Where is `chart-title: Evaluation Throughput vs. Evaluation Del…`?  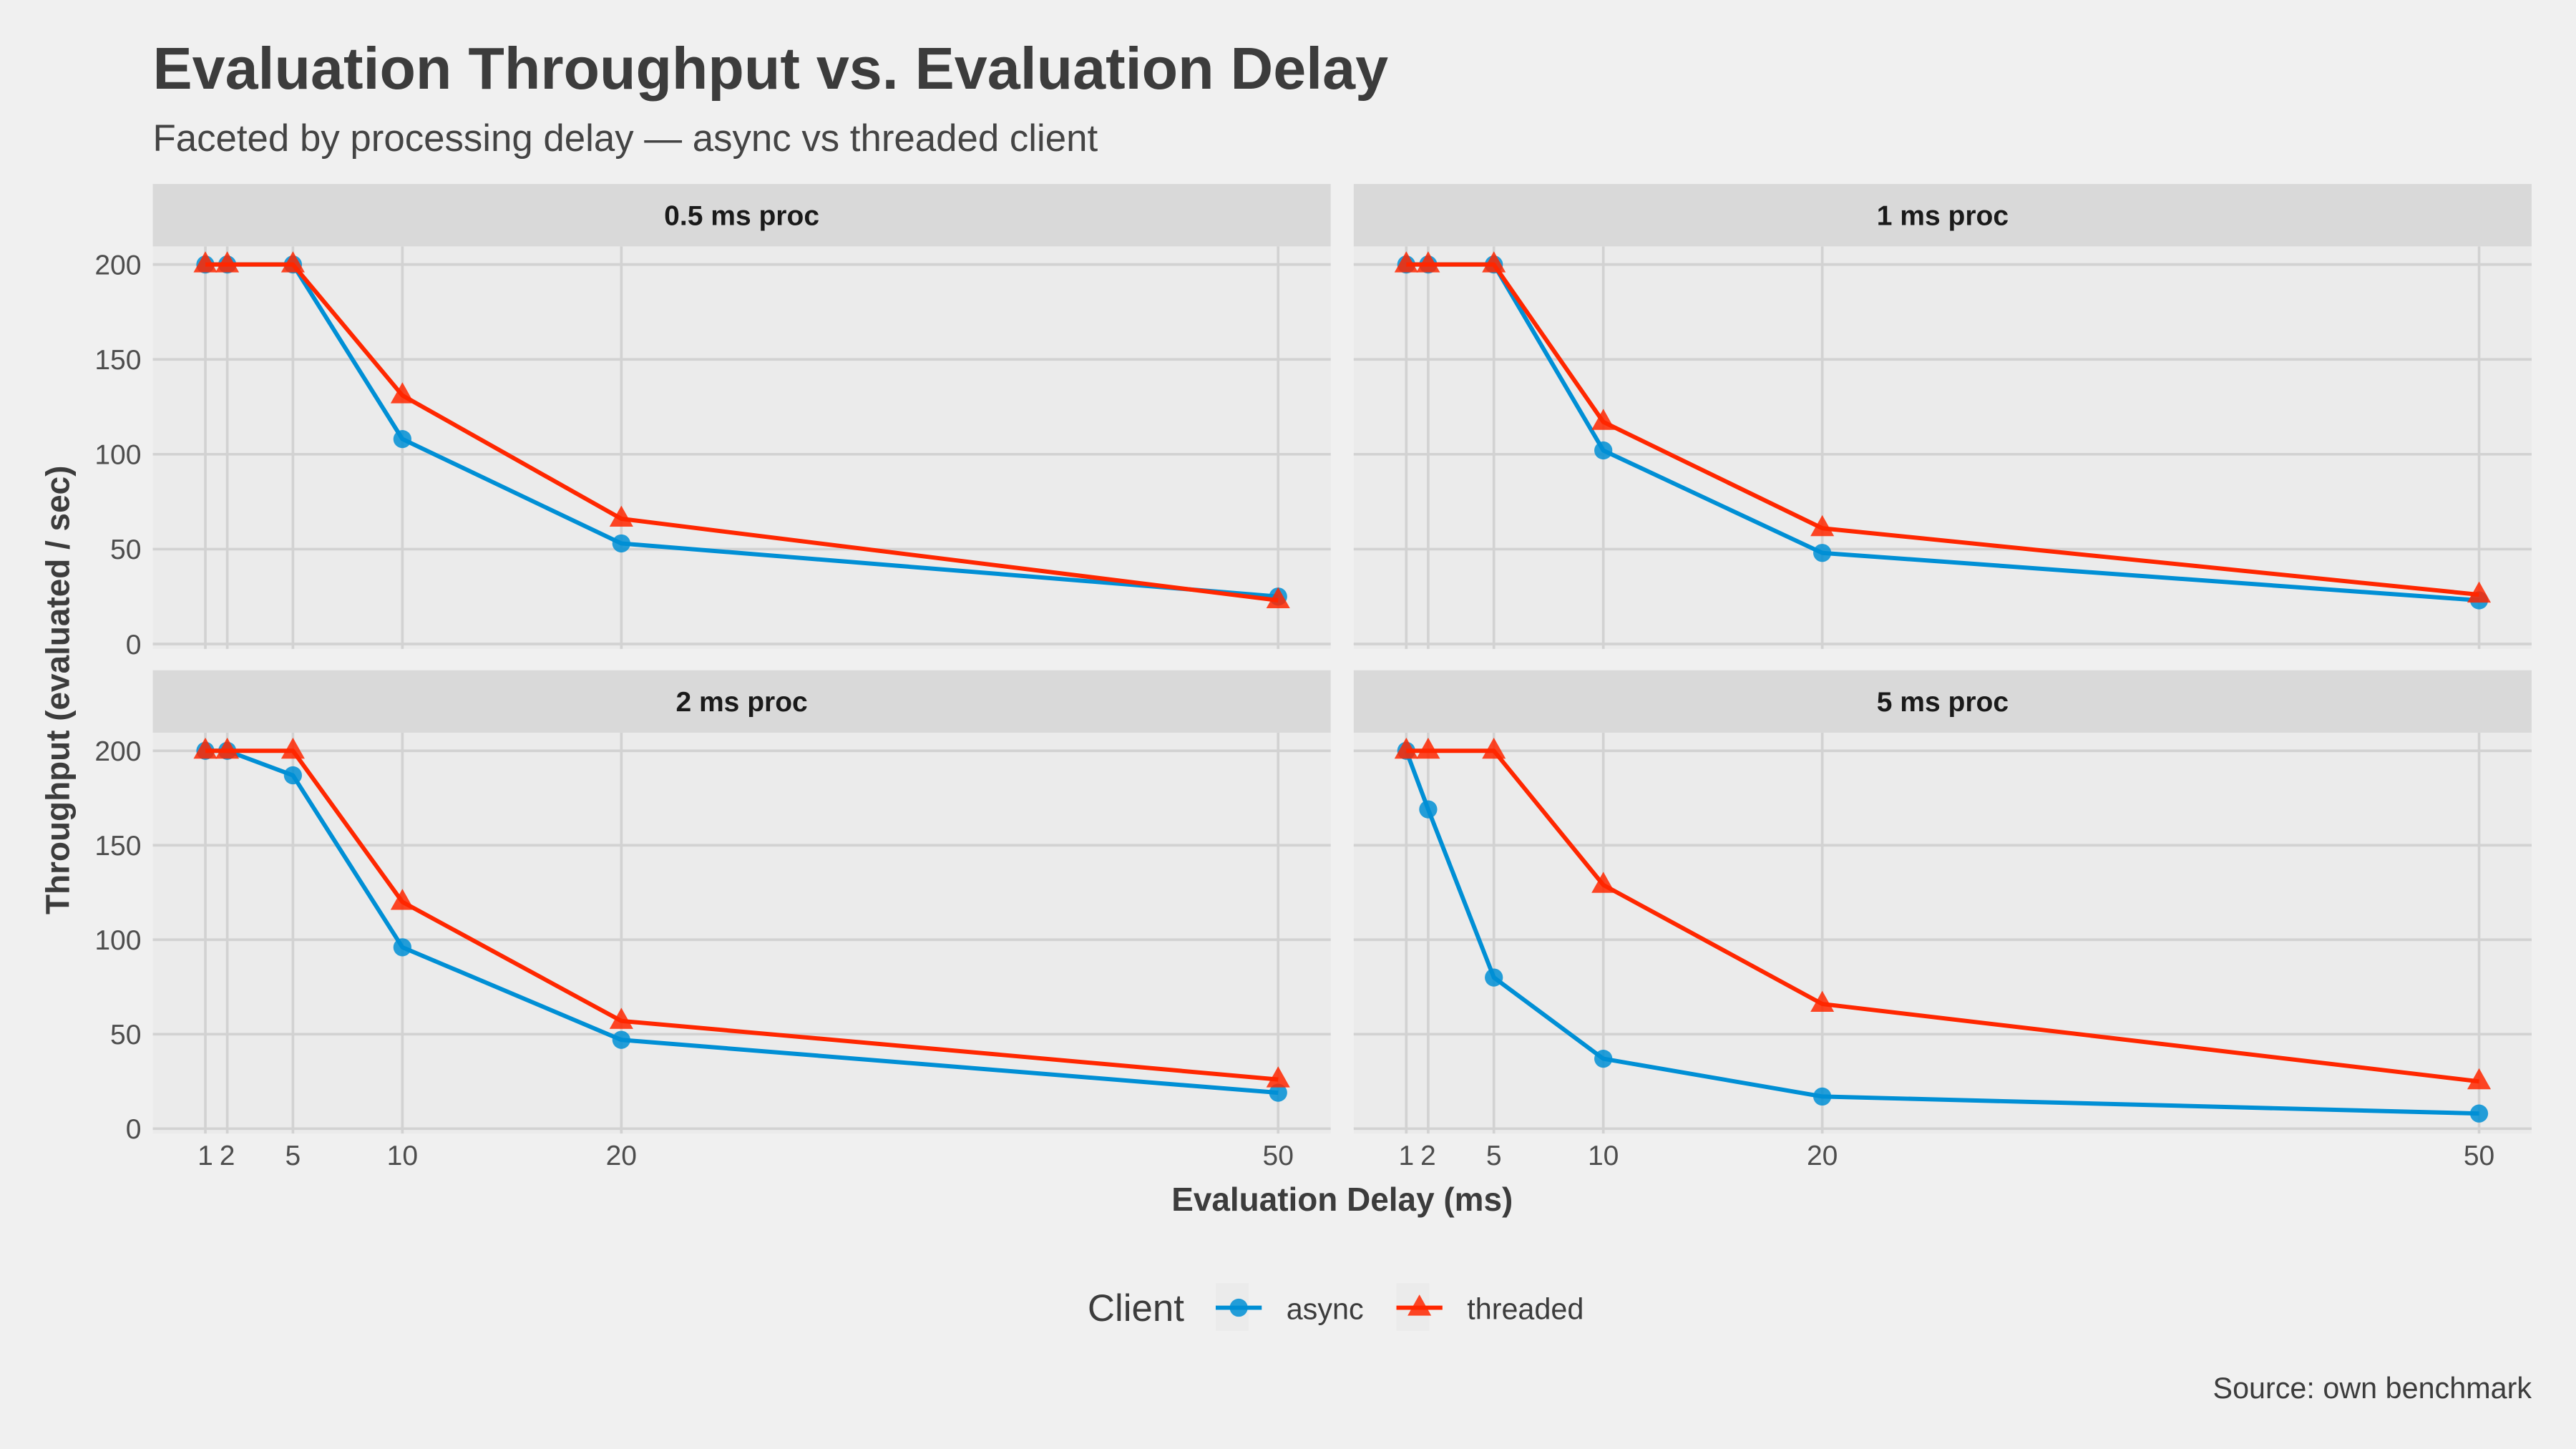
chart-title: Evaluation Throughput vs. Evaluation Del… is located at coordinates (771, 68).